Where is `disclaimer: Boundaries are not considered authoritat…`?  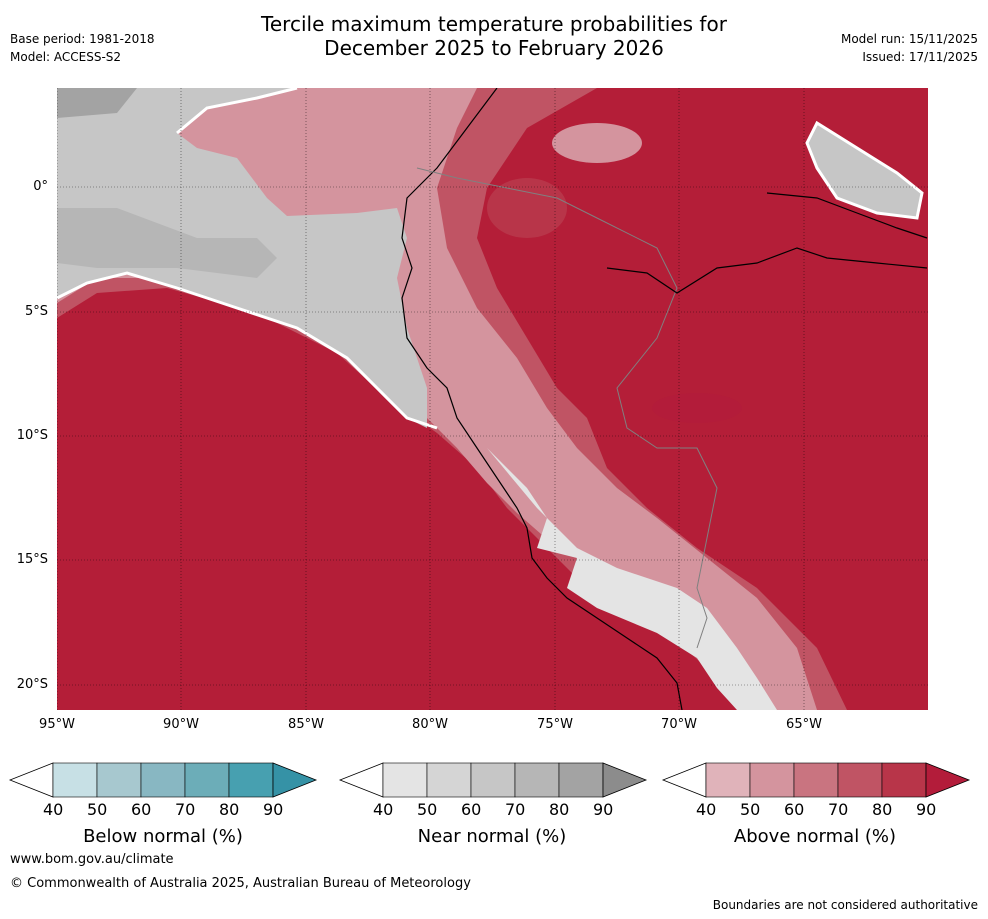
disclaimer: Boundaries are not considered authoritat… is located at coordinates (845, 905).